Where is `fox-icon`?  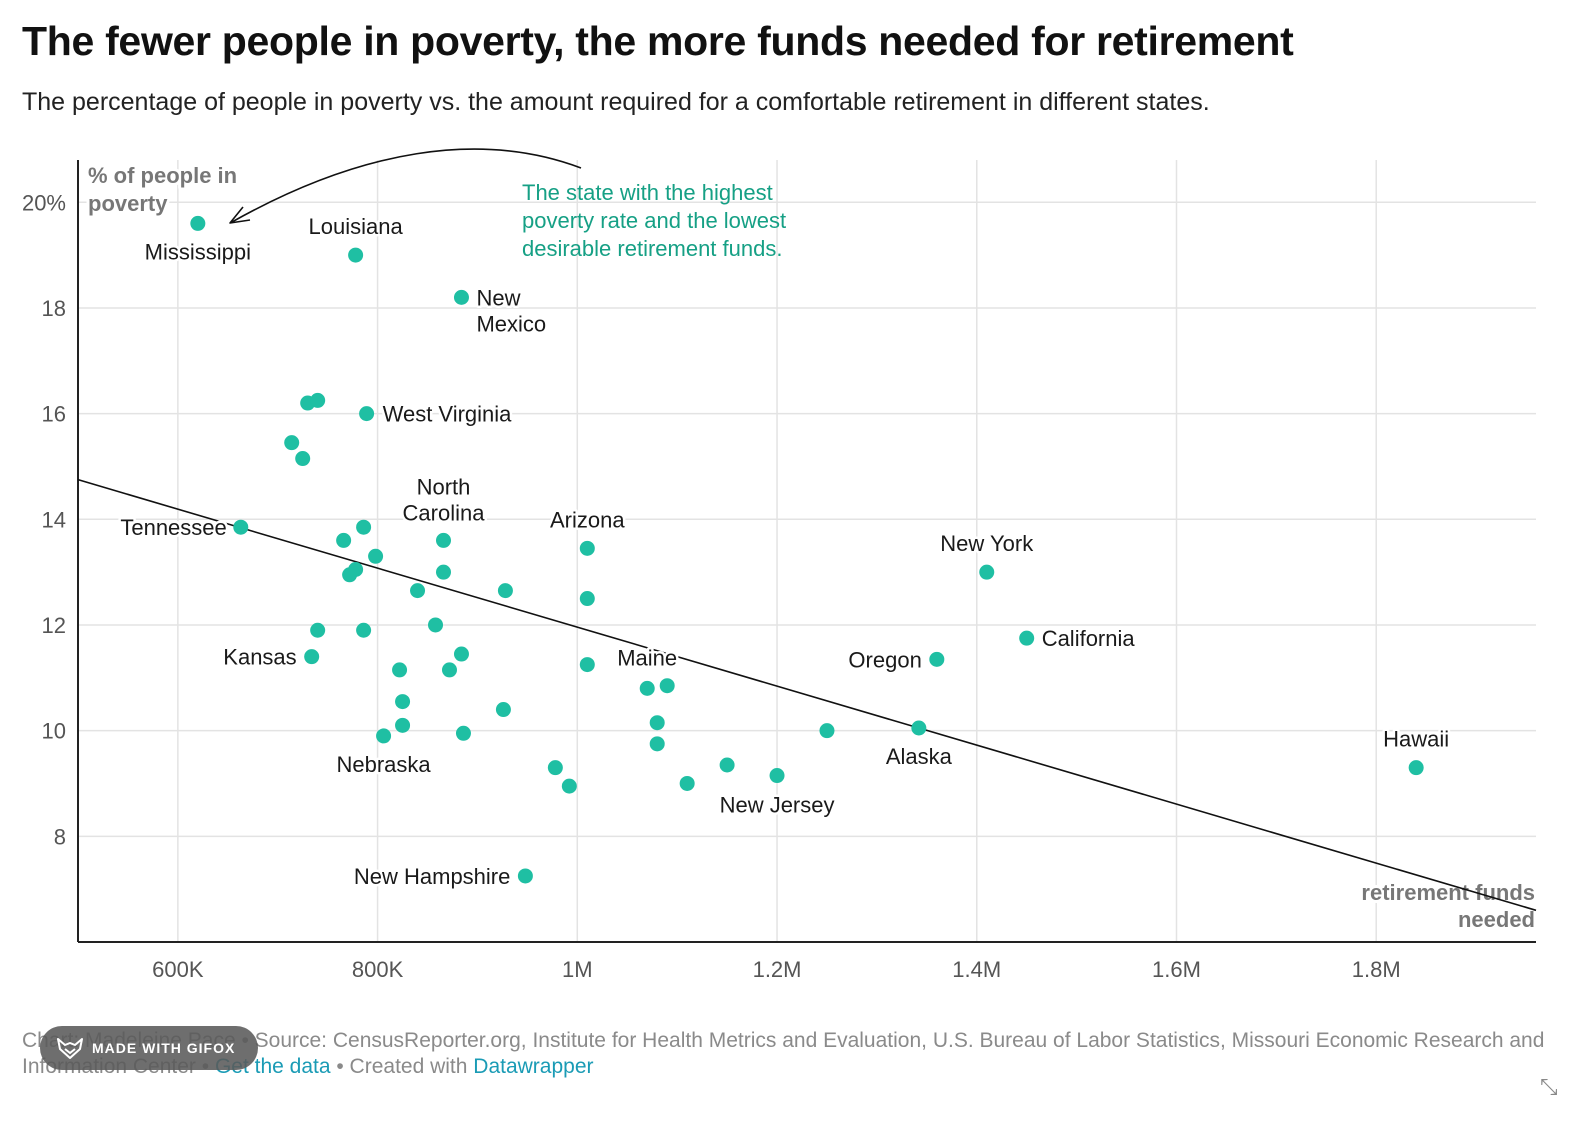
fox-icon is located at coordinates (70, 1048).